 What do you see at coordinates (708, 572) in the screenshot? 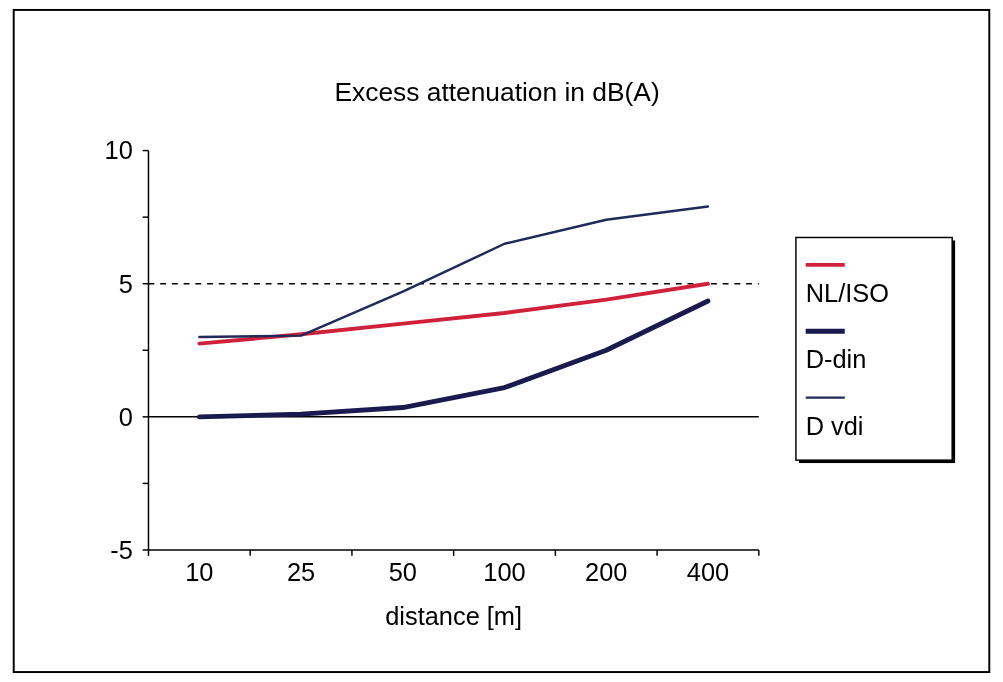
I see `x-tick-label: 400` at bounding box center [708, 572].